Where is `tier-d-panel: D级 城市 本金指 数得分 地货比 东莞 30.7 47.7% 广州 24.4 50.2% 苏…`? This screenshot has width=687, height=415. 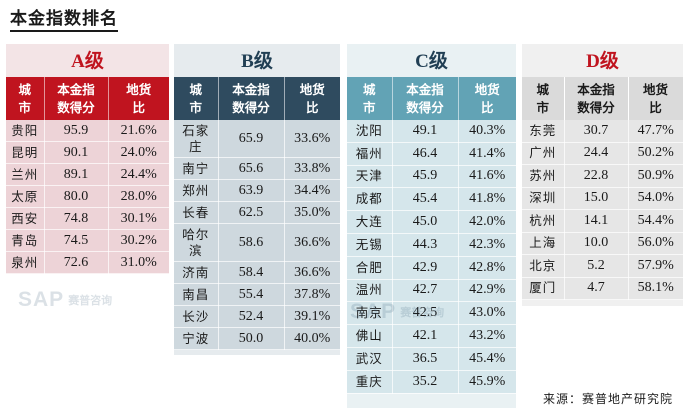
tier-d-panel: D级 城市 本金指 数得分 地货比 东莞 30.7 47.7% 广州 24.4 50.2% 苏… is located at coordinates (603, 175).